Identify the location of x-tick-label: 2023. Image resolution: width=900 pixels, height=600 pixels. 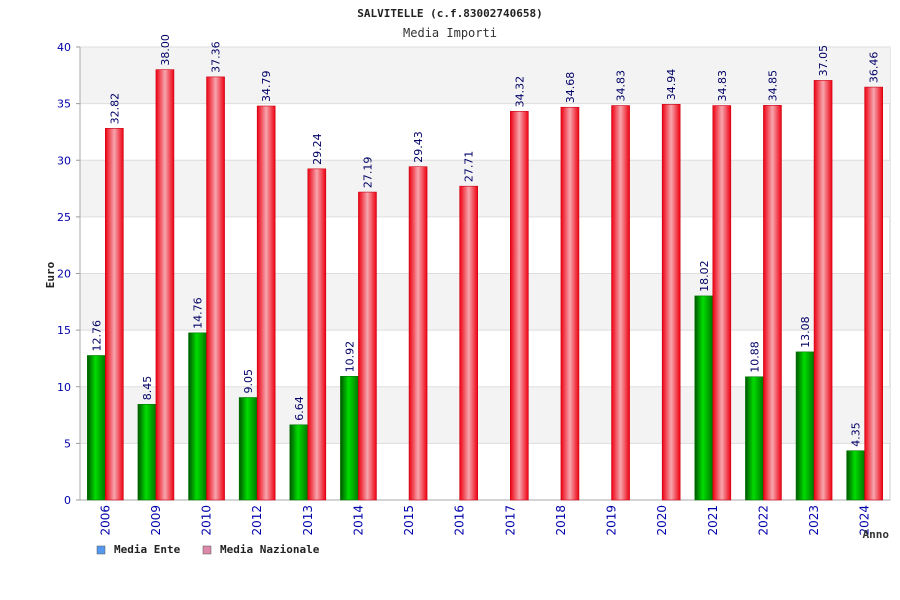
(814, 520).